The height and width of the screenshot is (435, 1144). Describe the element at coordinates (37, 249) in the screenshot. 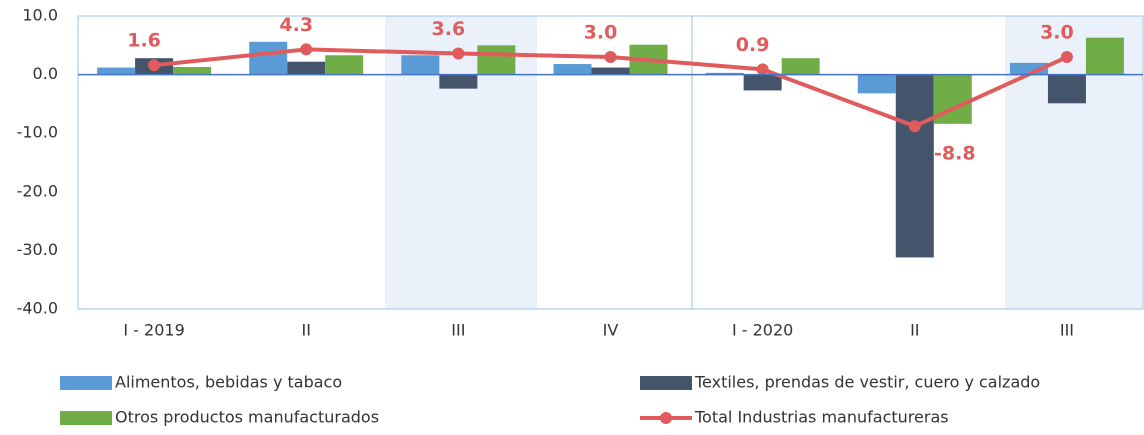

I see `y-tick-label: -30.0` at that location.